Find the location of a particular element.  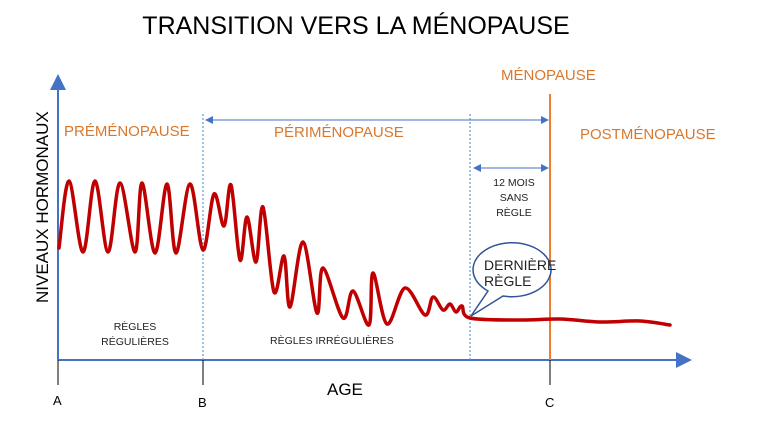

tick-label-c: C is located at coordinates (550, 402).